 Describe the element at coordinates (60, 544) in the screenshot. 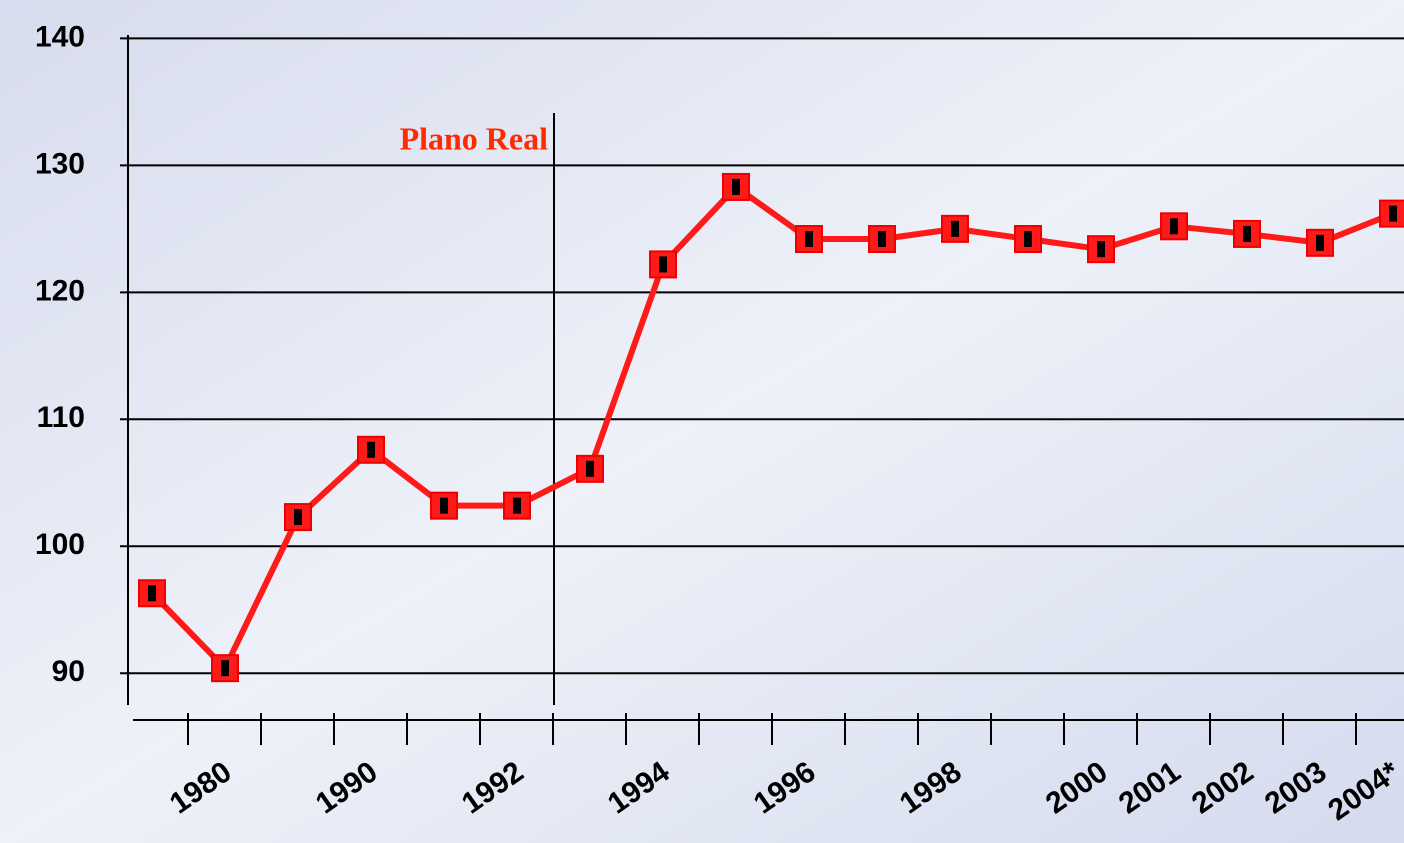

I see `y-tick-label: 100` at that location.